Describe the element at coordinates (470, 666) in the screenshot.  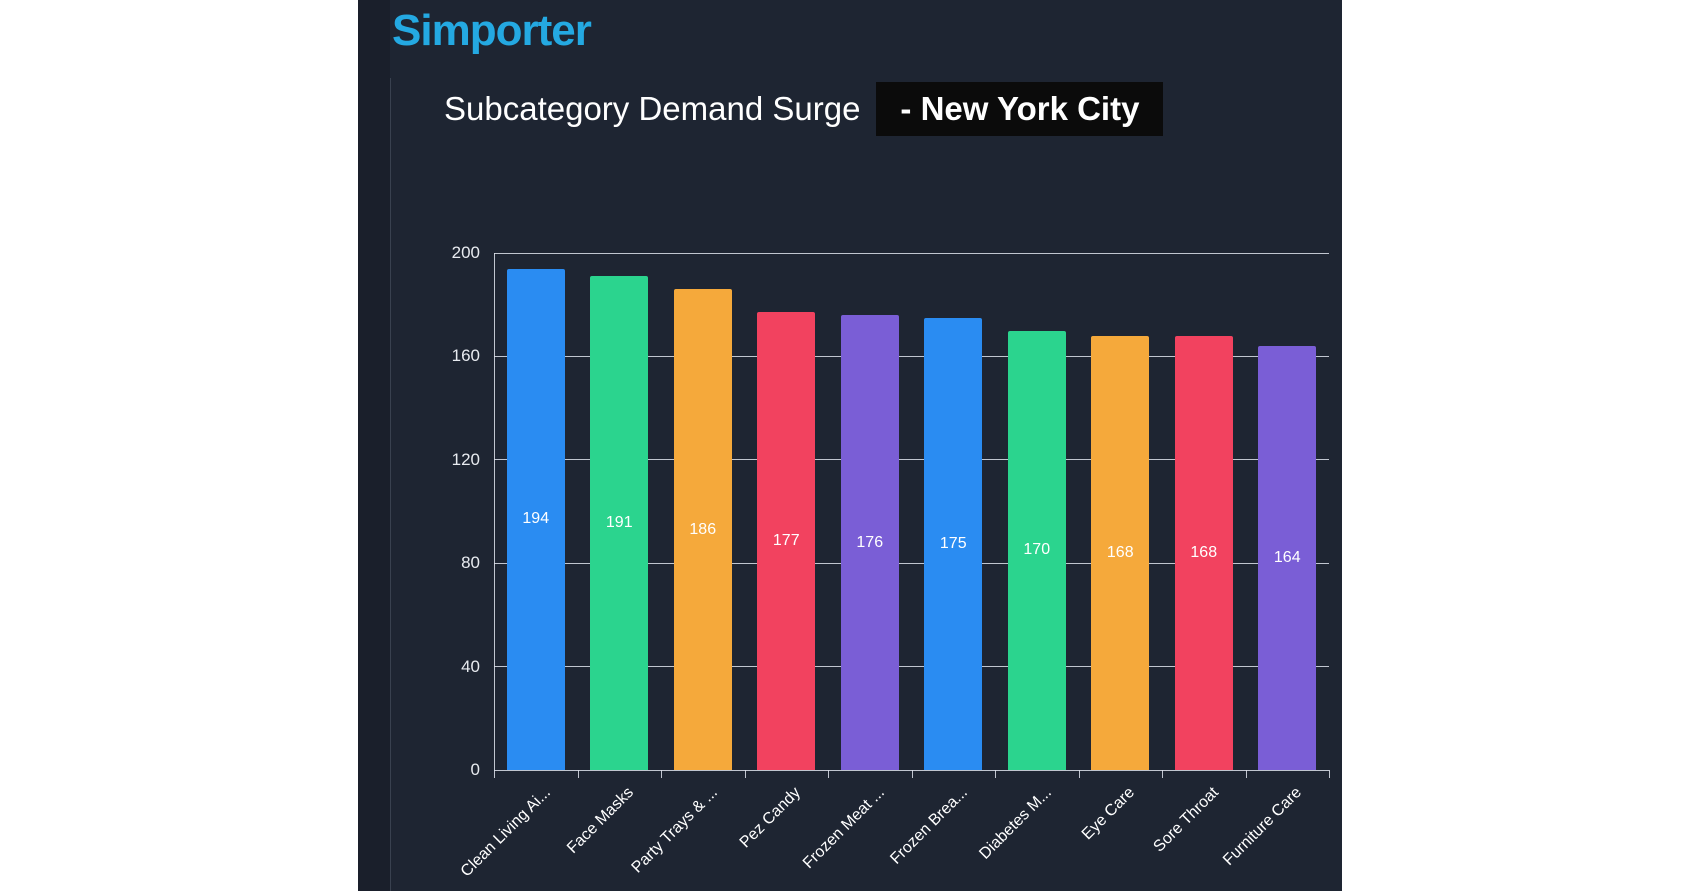
I see `y-axis-tick-label: 40` at that location.